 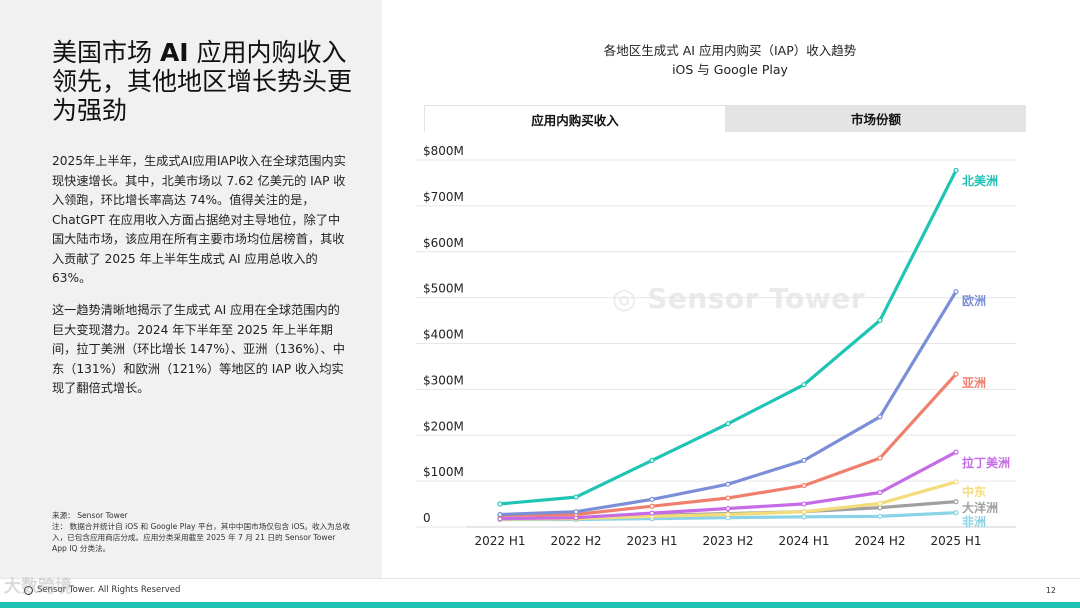 I want to click on tab-iap-revenue: 应用内购买收入, so click(x=575, y=118).